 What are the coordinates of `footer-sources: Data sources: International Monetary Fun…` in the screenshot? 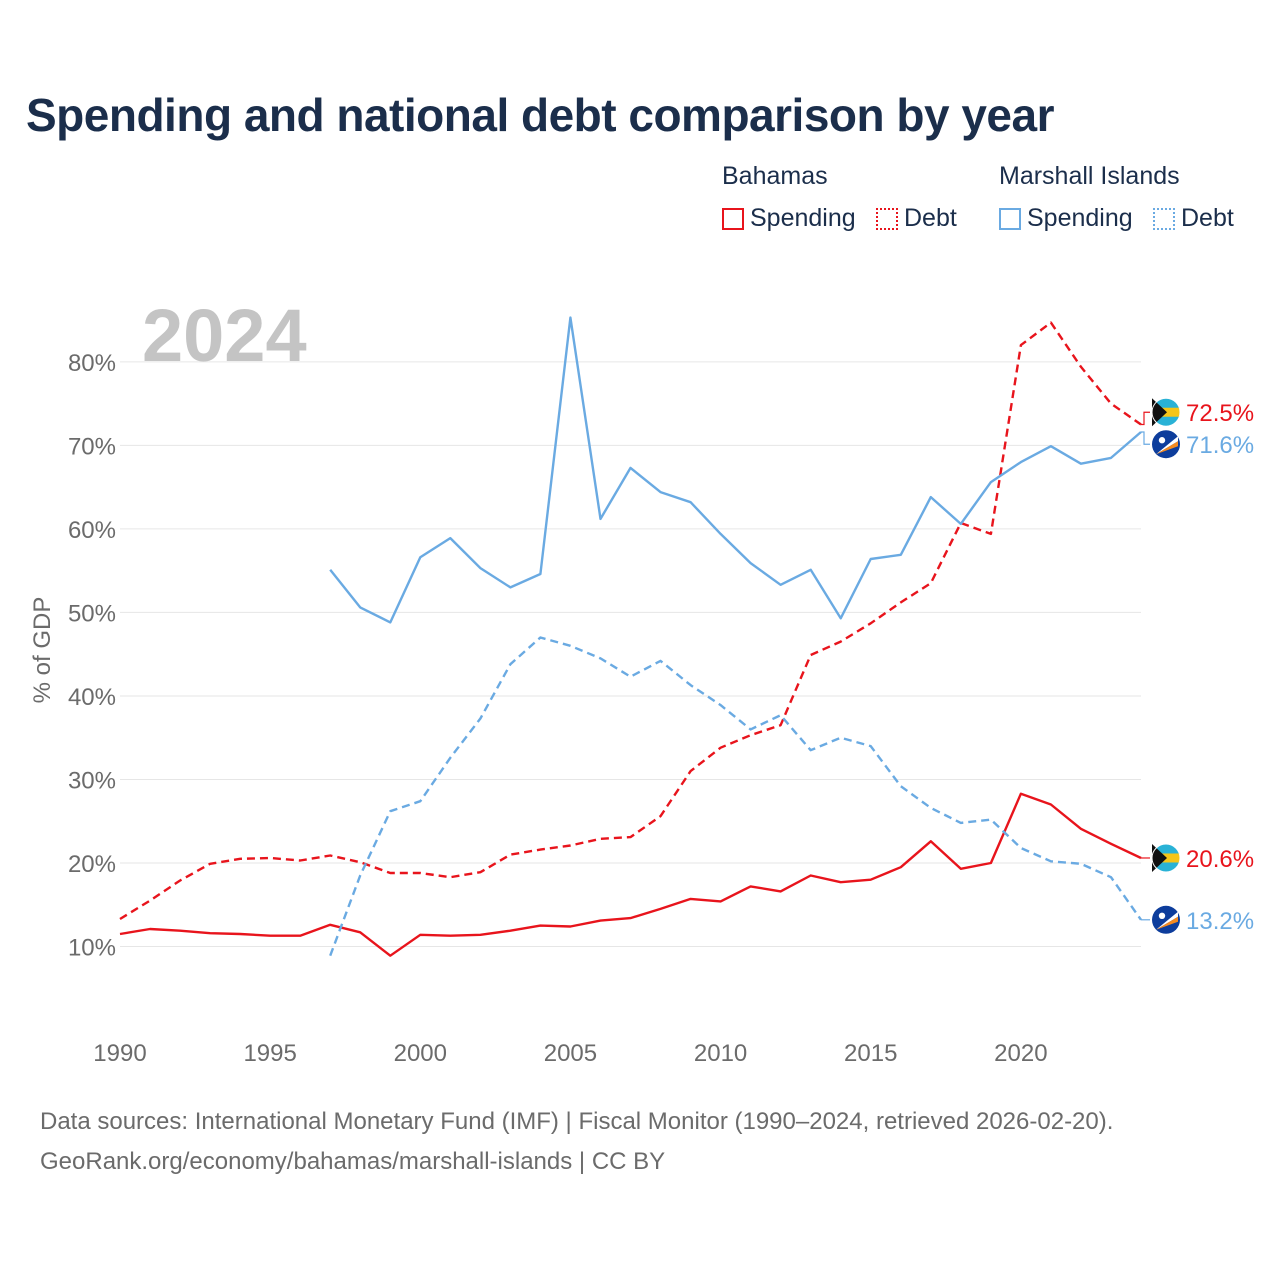 It's located at (577, 1121).